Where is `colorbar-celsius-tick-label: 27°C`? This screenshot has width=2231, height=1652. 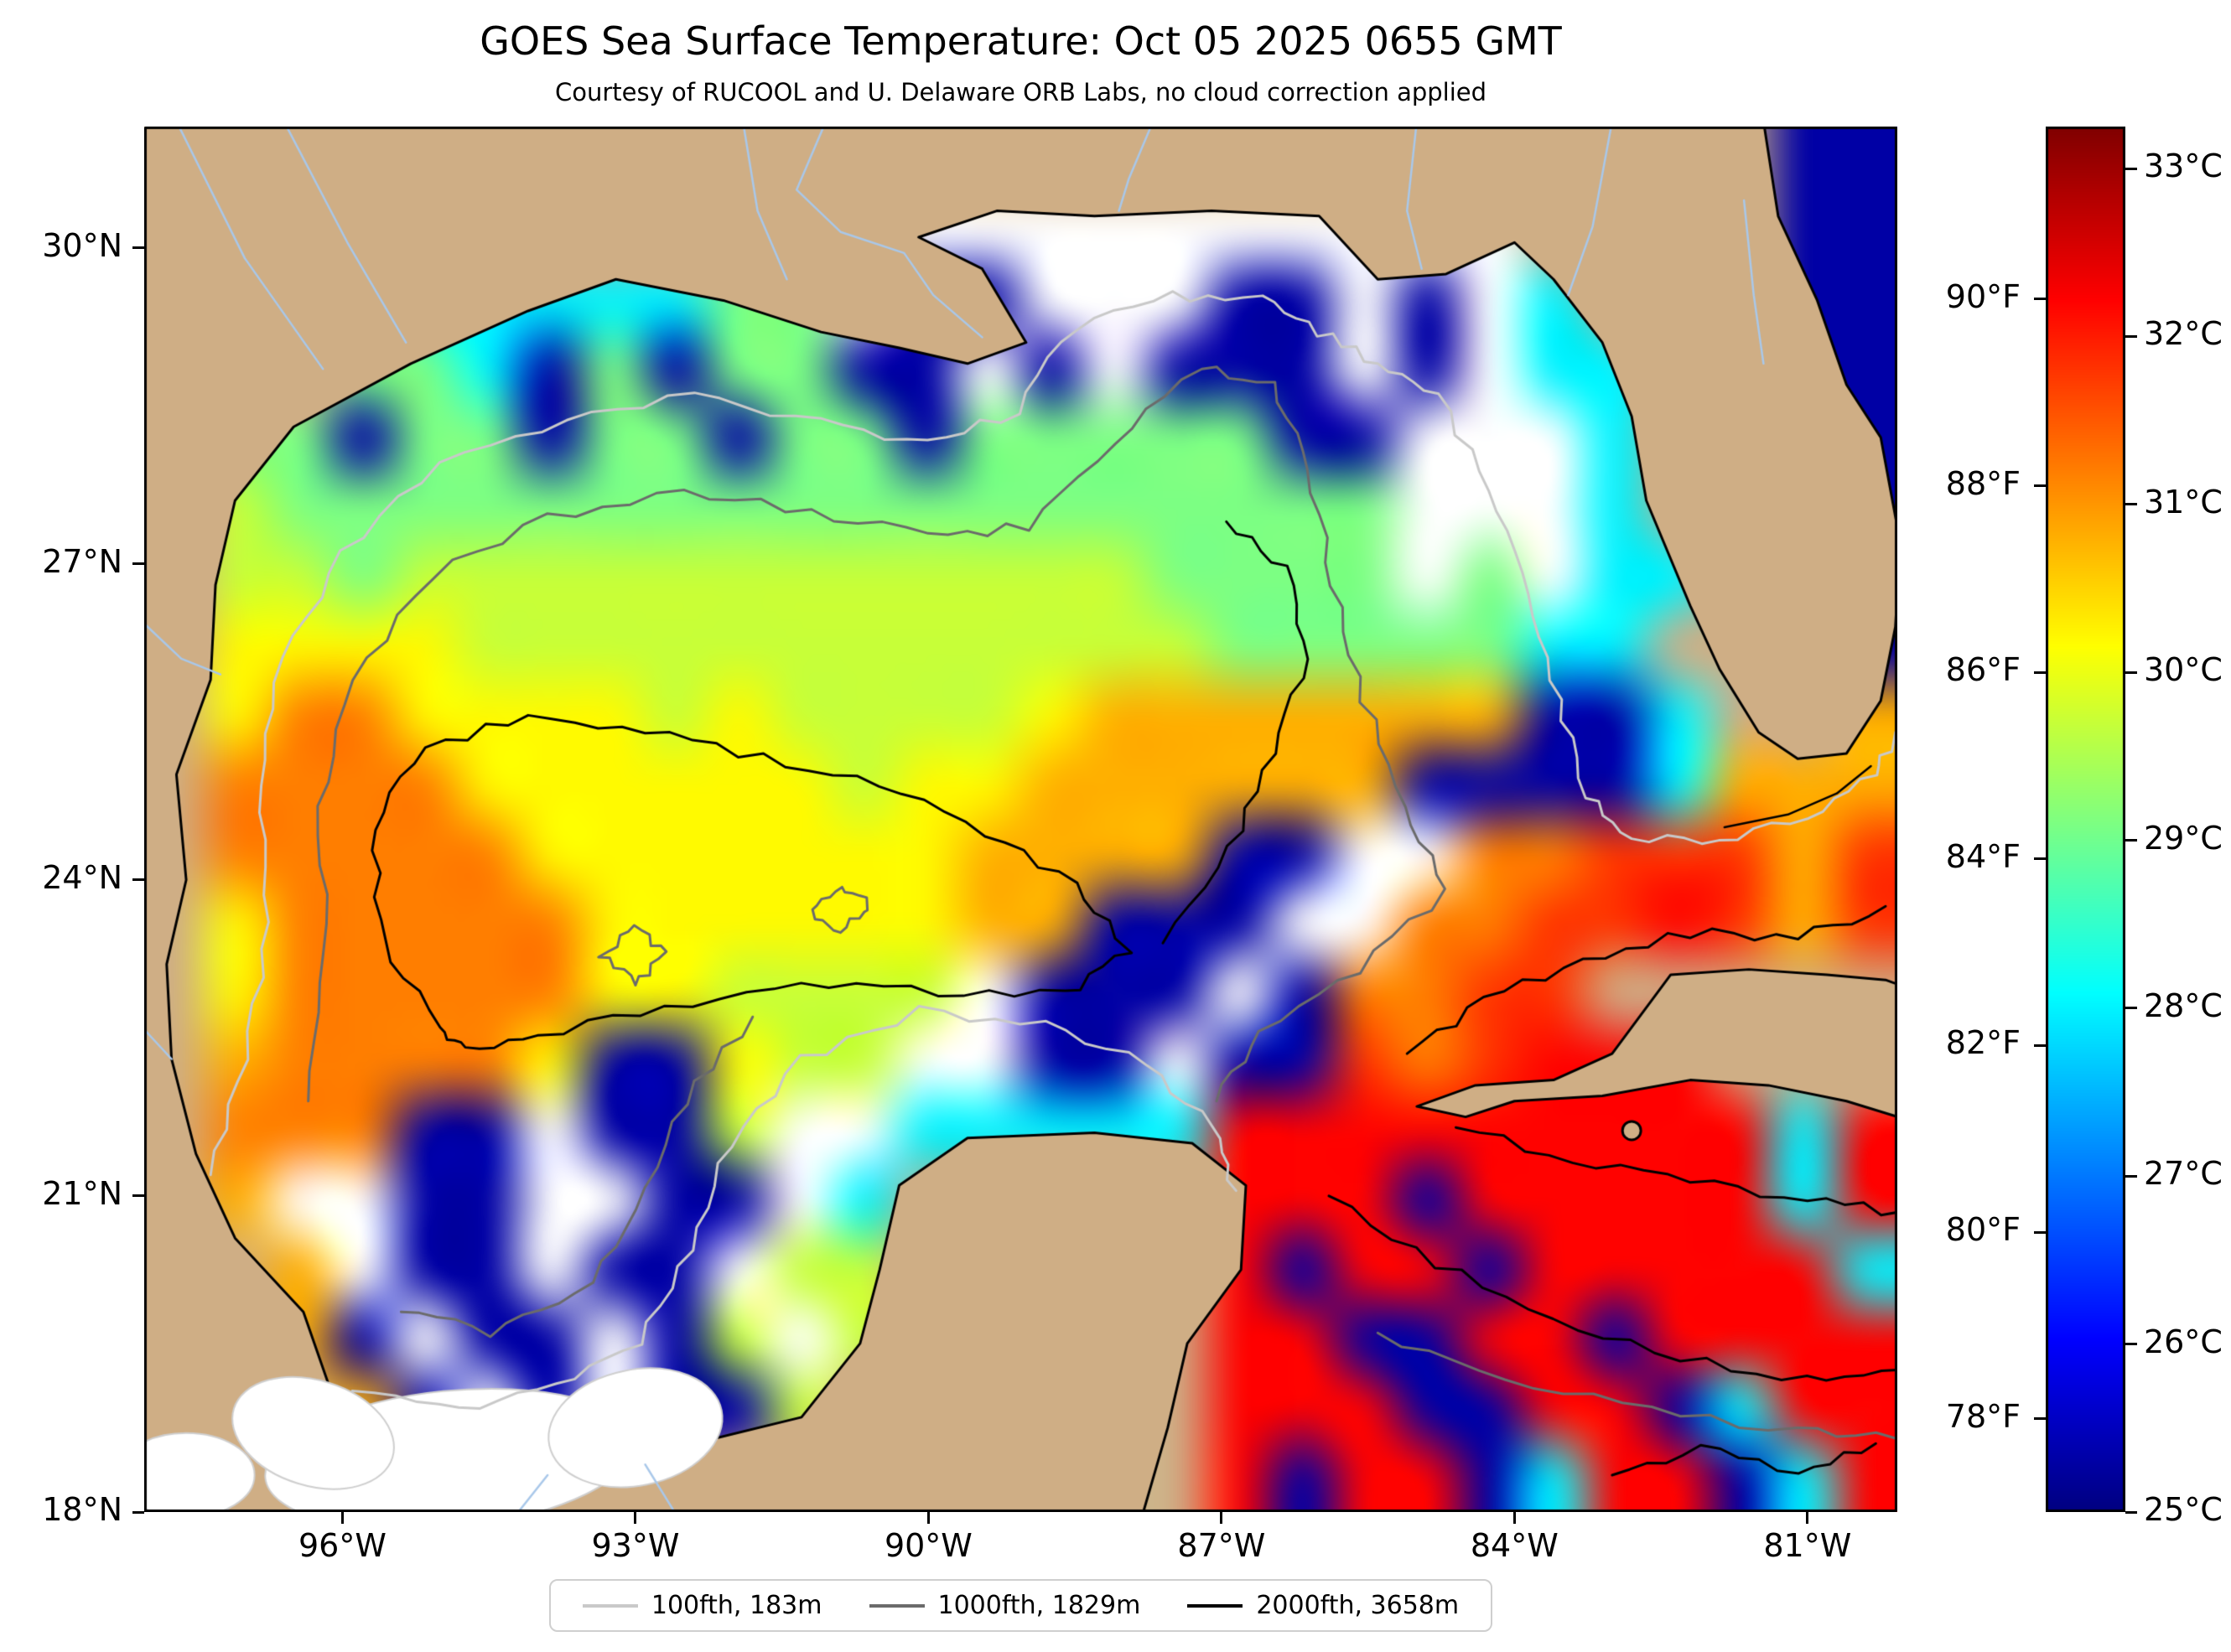
colorbar-celsius-tick-label: 27°C is located at coordinates (2183, 1174).